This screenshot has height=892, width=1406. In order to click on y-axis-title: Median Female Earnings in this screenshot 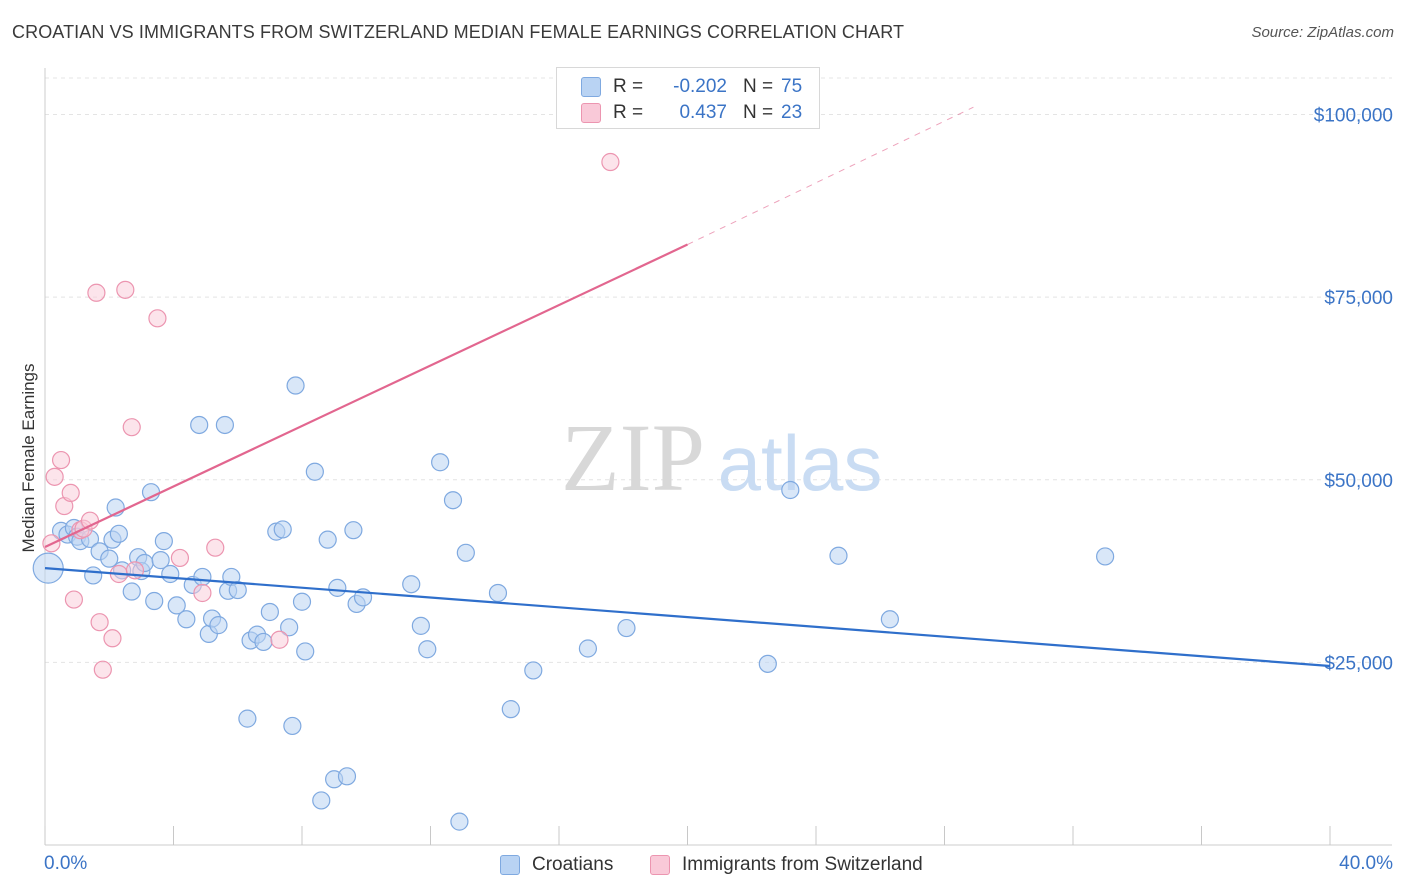, I will do `click(28, 458)`.